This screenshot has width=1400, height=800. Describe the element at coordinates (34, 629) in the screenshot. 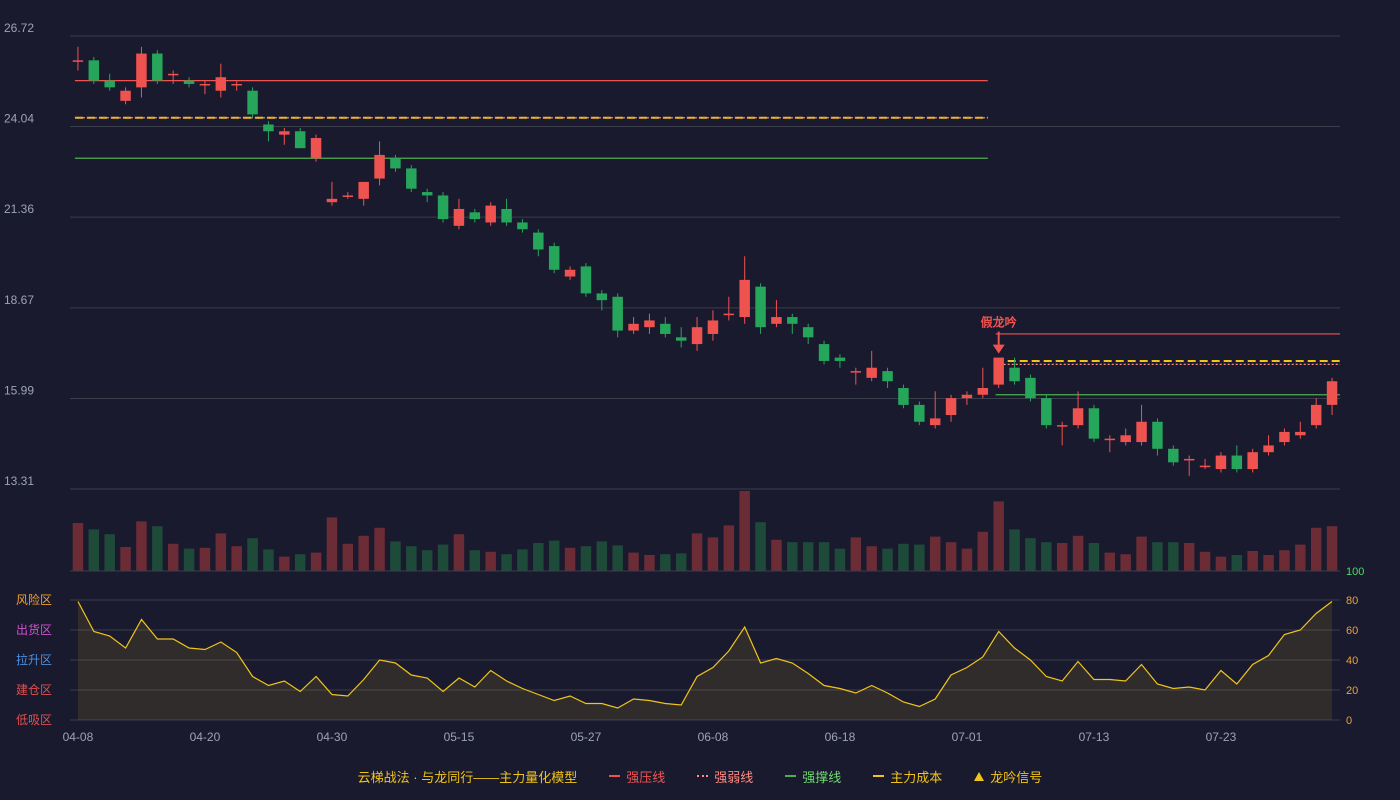

I see `zone-label: 出货区` at that location.